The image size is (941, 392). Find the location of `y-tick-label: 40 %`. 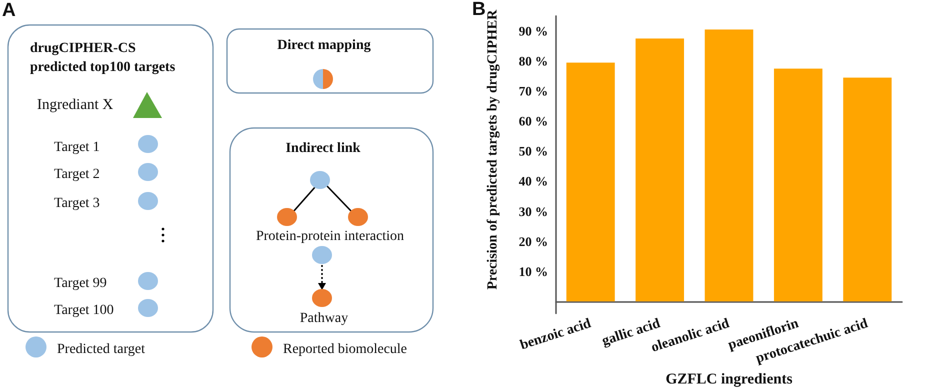

y-tick-label: 40 % is located at coordinates (533, 181).